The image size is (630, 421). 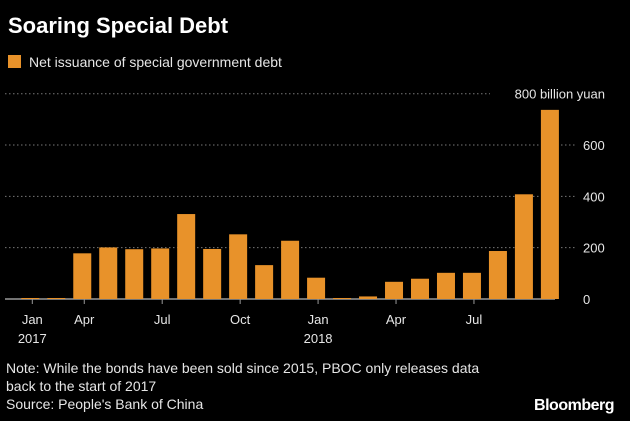 What do you see at coordinates (104, 404) in the screenshot?
I see `source-text: Source: People's Bank of China` at bounding box center [104, 404].